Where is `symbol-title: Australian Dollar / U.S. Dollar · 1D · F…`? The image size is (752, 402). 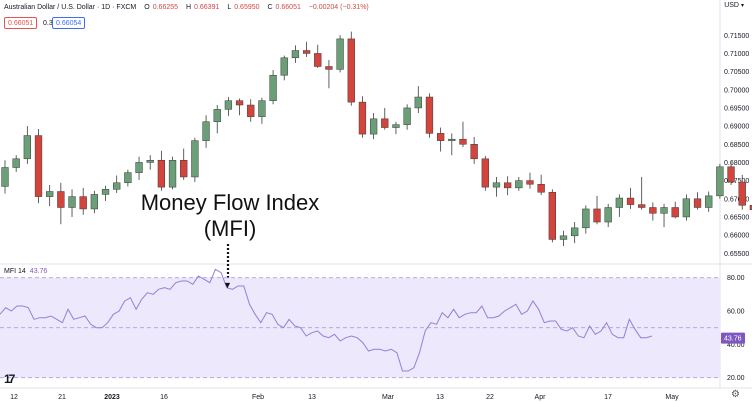 symbol-title: Australian Dollar / U.S. Dollar · 1D · F… is located at coordinates (70, 7).